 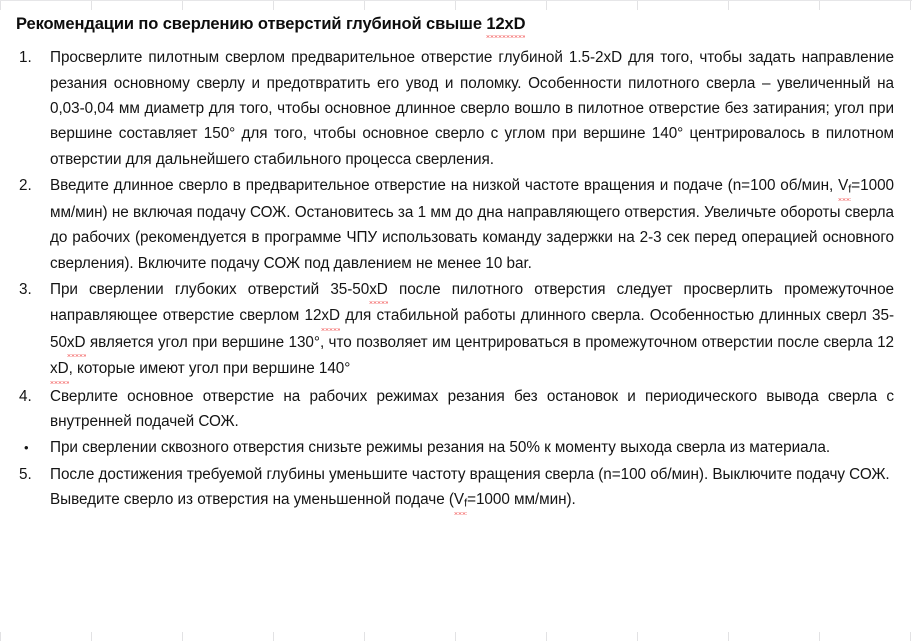 I want to click on list-number-marker: 1., so click(x=25, y=58).